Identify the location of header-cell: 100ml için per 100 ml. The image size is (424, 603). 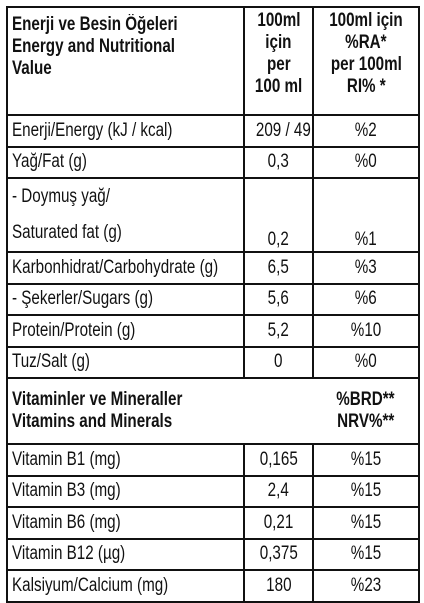
(278, 61).